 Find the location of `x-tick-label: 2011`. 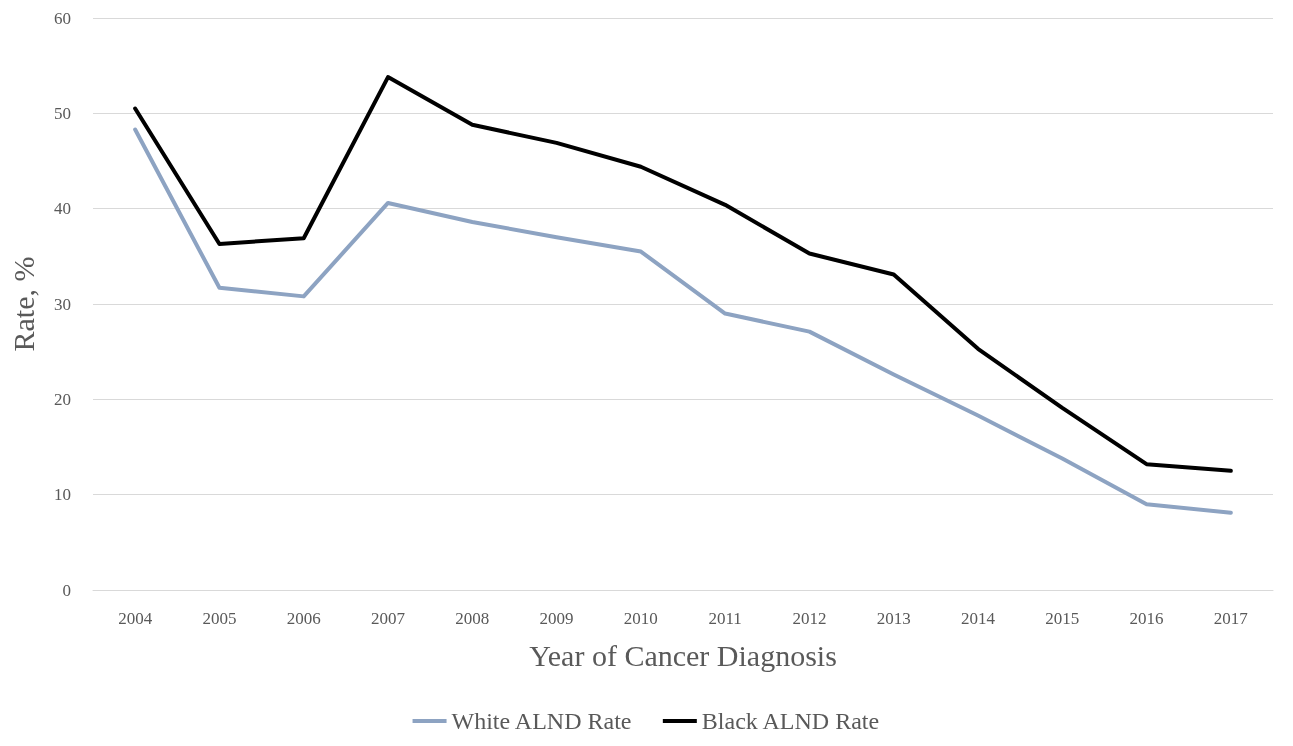

x-tick-label: 2011 is located at coordinates (725, 618).